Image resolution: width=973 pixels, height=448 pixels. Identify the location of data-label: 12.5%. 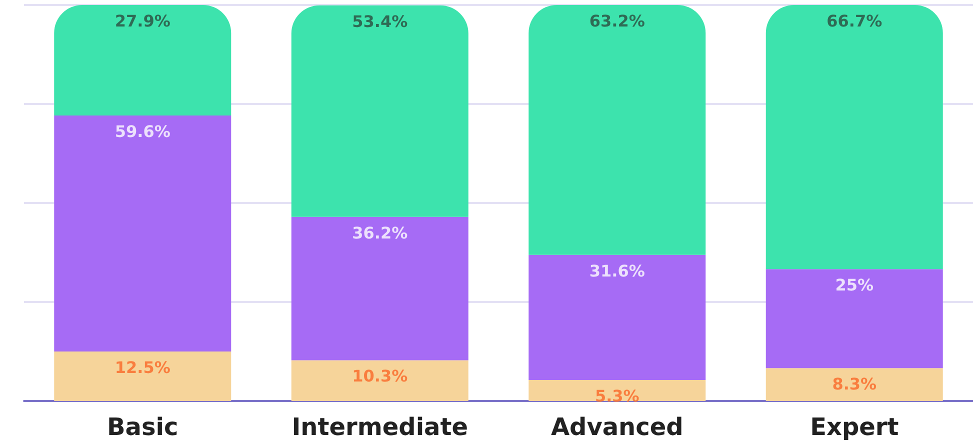
(142, 367).